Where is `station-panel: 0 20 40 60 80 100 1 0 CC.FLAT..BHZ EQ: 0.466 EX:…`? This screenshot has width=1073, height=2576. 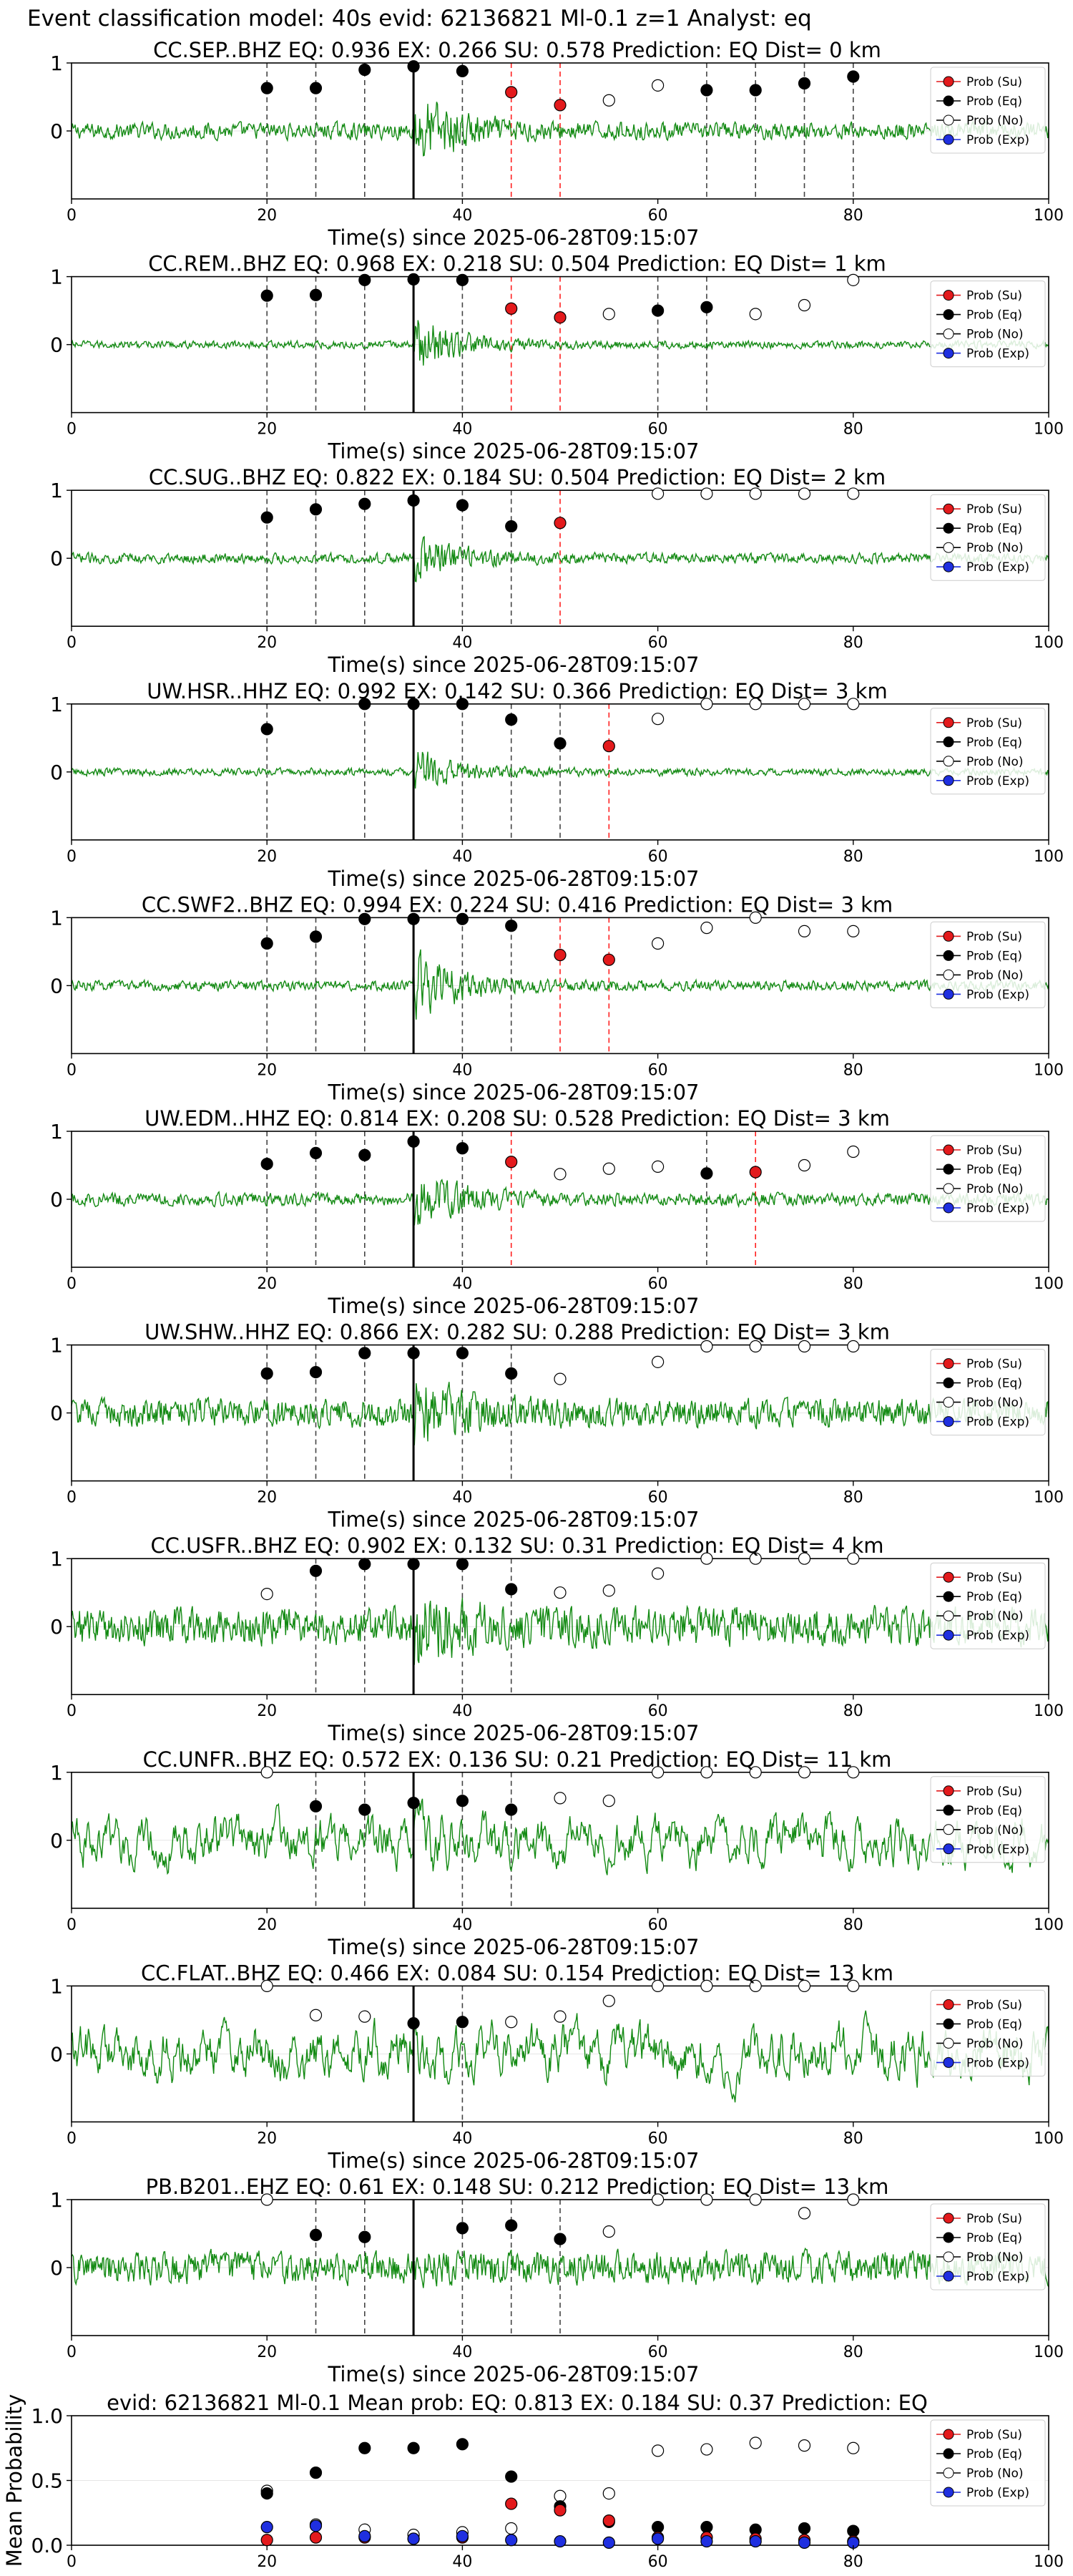 station-panel: 0 20 40 60 80 100 1 0 CC.FLAT..BHZ EQ: 0.466 EX:… is located at coordinates (557, 2066).